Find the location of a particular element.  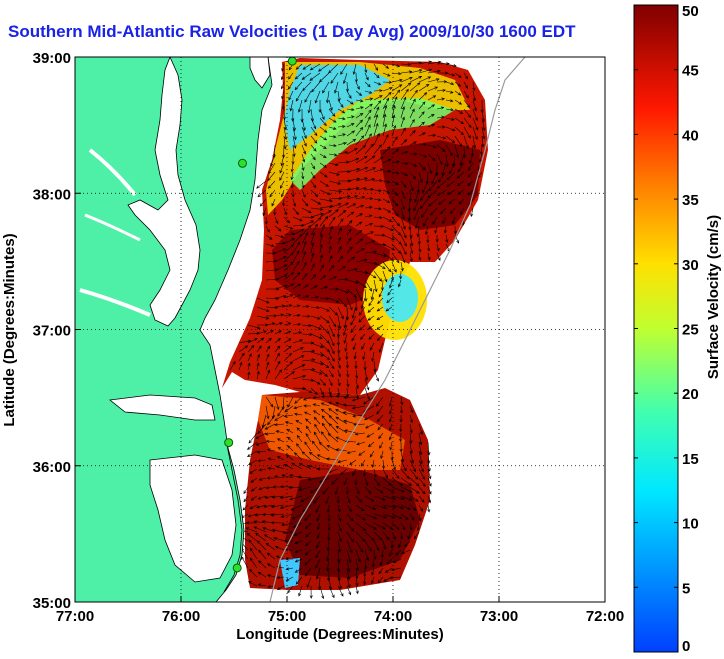

x-tick-label-5: 72:00 is located at coordinates (605, 616).